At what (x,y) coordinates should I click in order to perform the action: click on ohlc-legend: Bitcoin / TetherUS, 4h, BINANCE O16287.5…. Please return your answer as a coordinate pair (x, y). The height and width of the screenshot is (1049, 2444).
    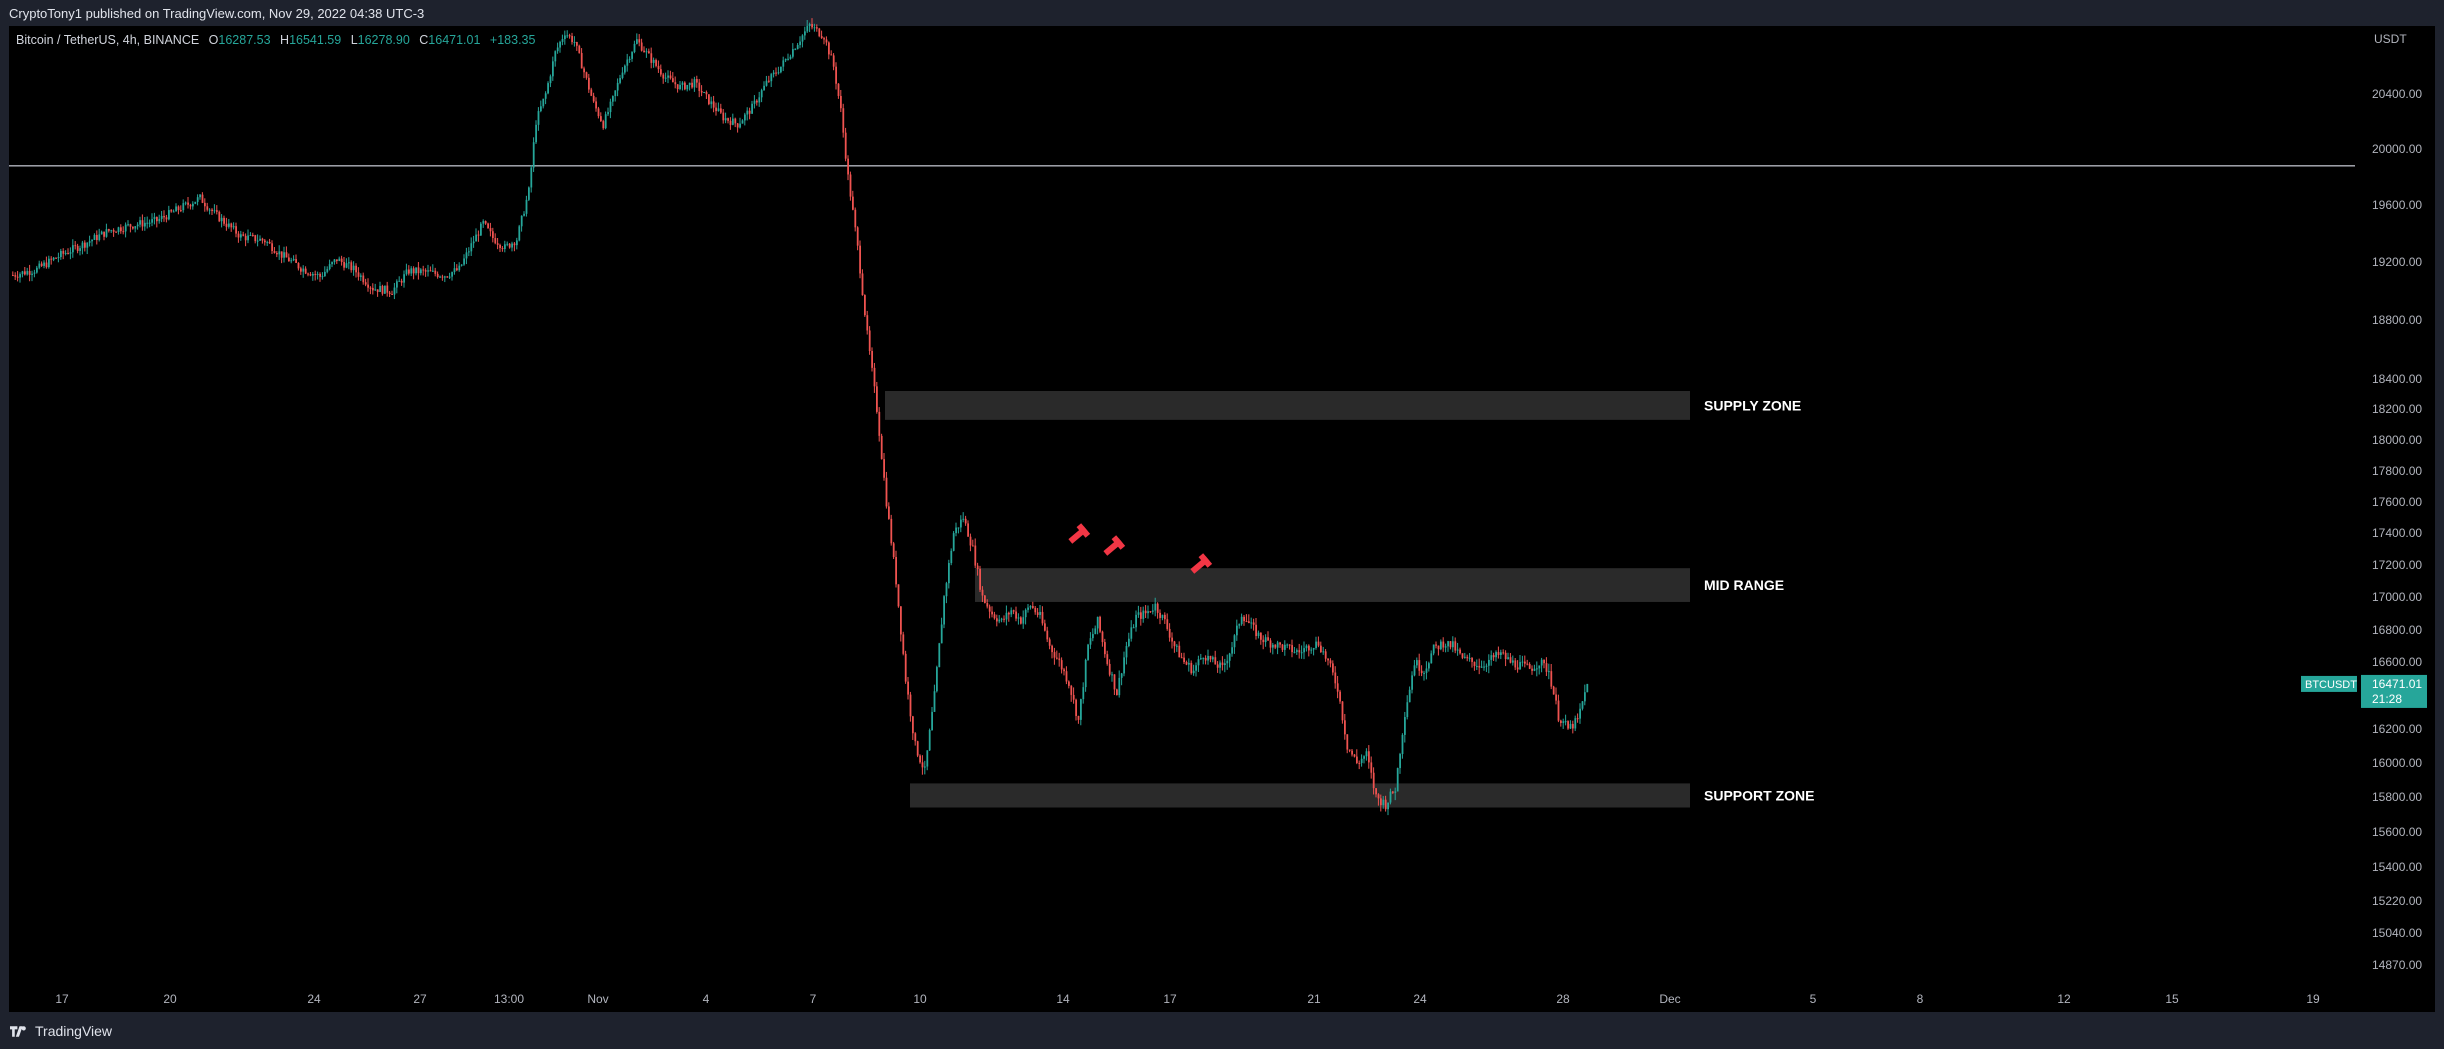
    Looking at the image, I should click on (275, 40).